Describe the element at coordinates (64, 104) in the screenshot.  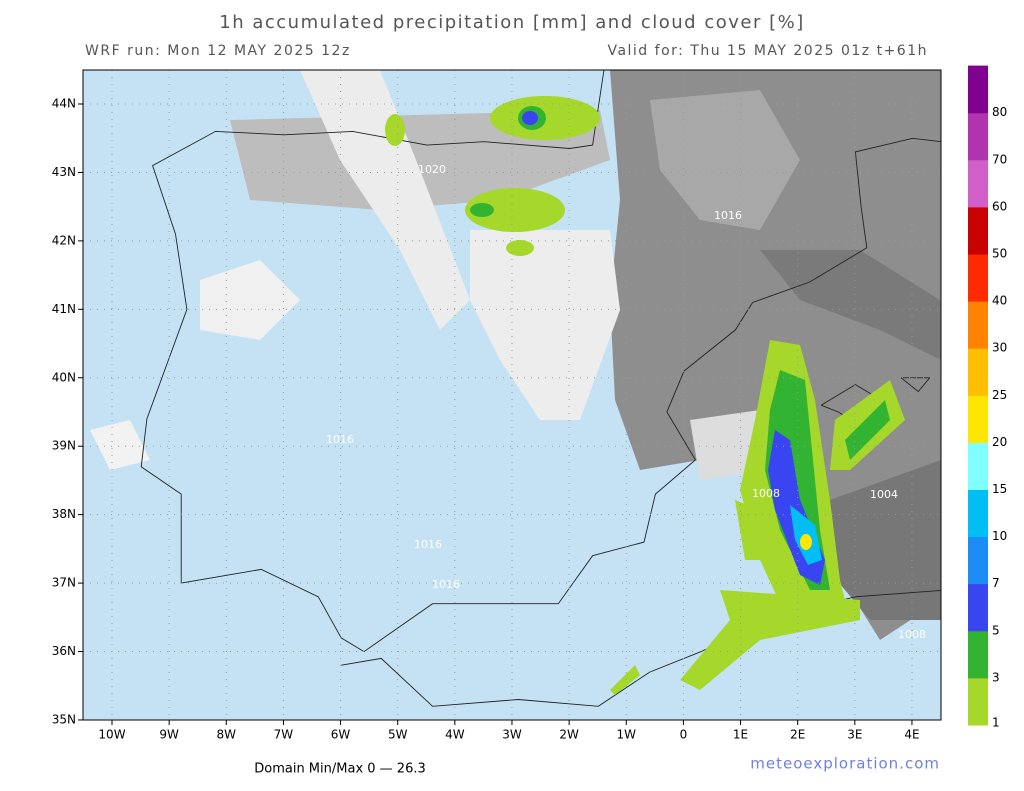
I see `lat-label: 44N` at that location.